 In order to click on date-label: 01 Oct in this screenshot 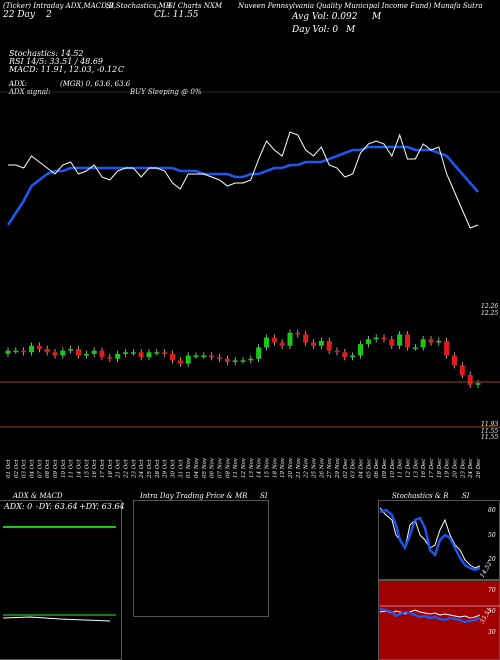, I will do `click(9, 468)`.